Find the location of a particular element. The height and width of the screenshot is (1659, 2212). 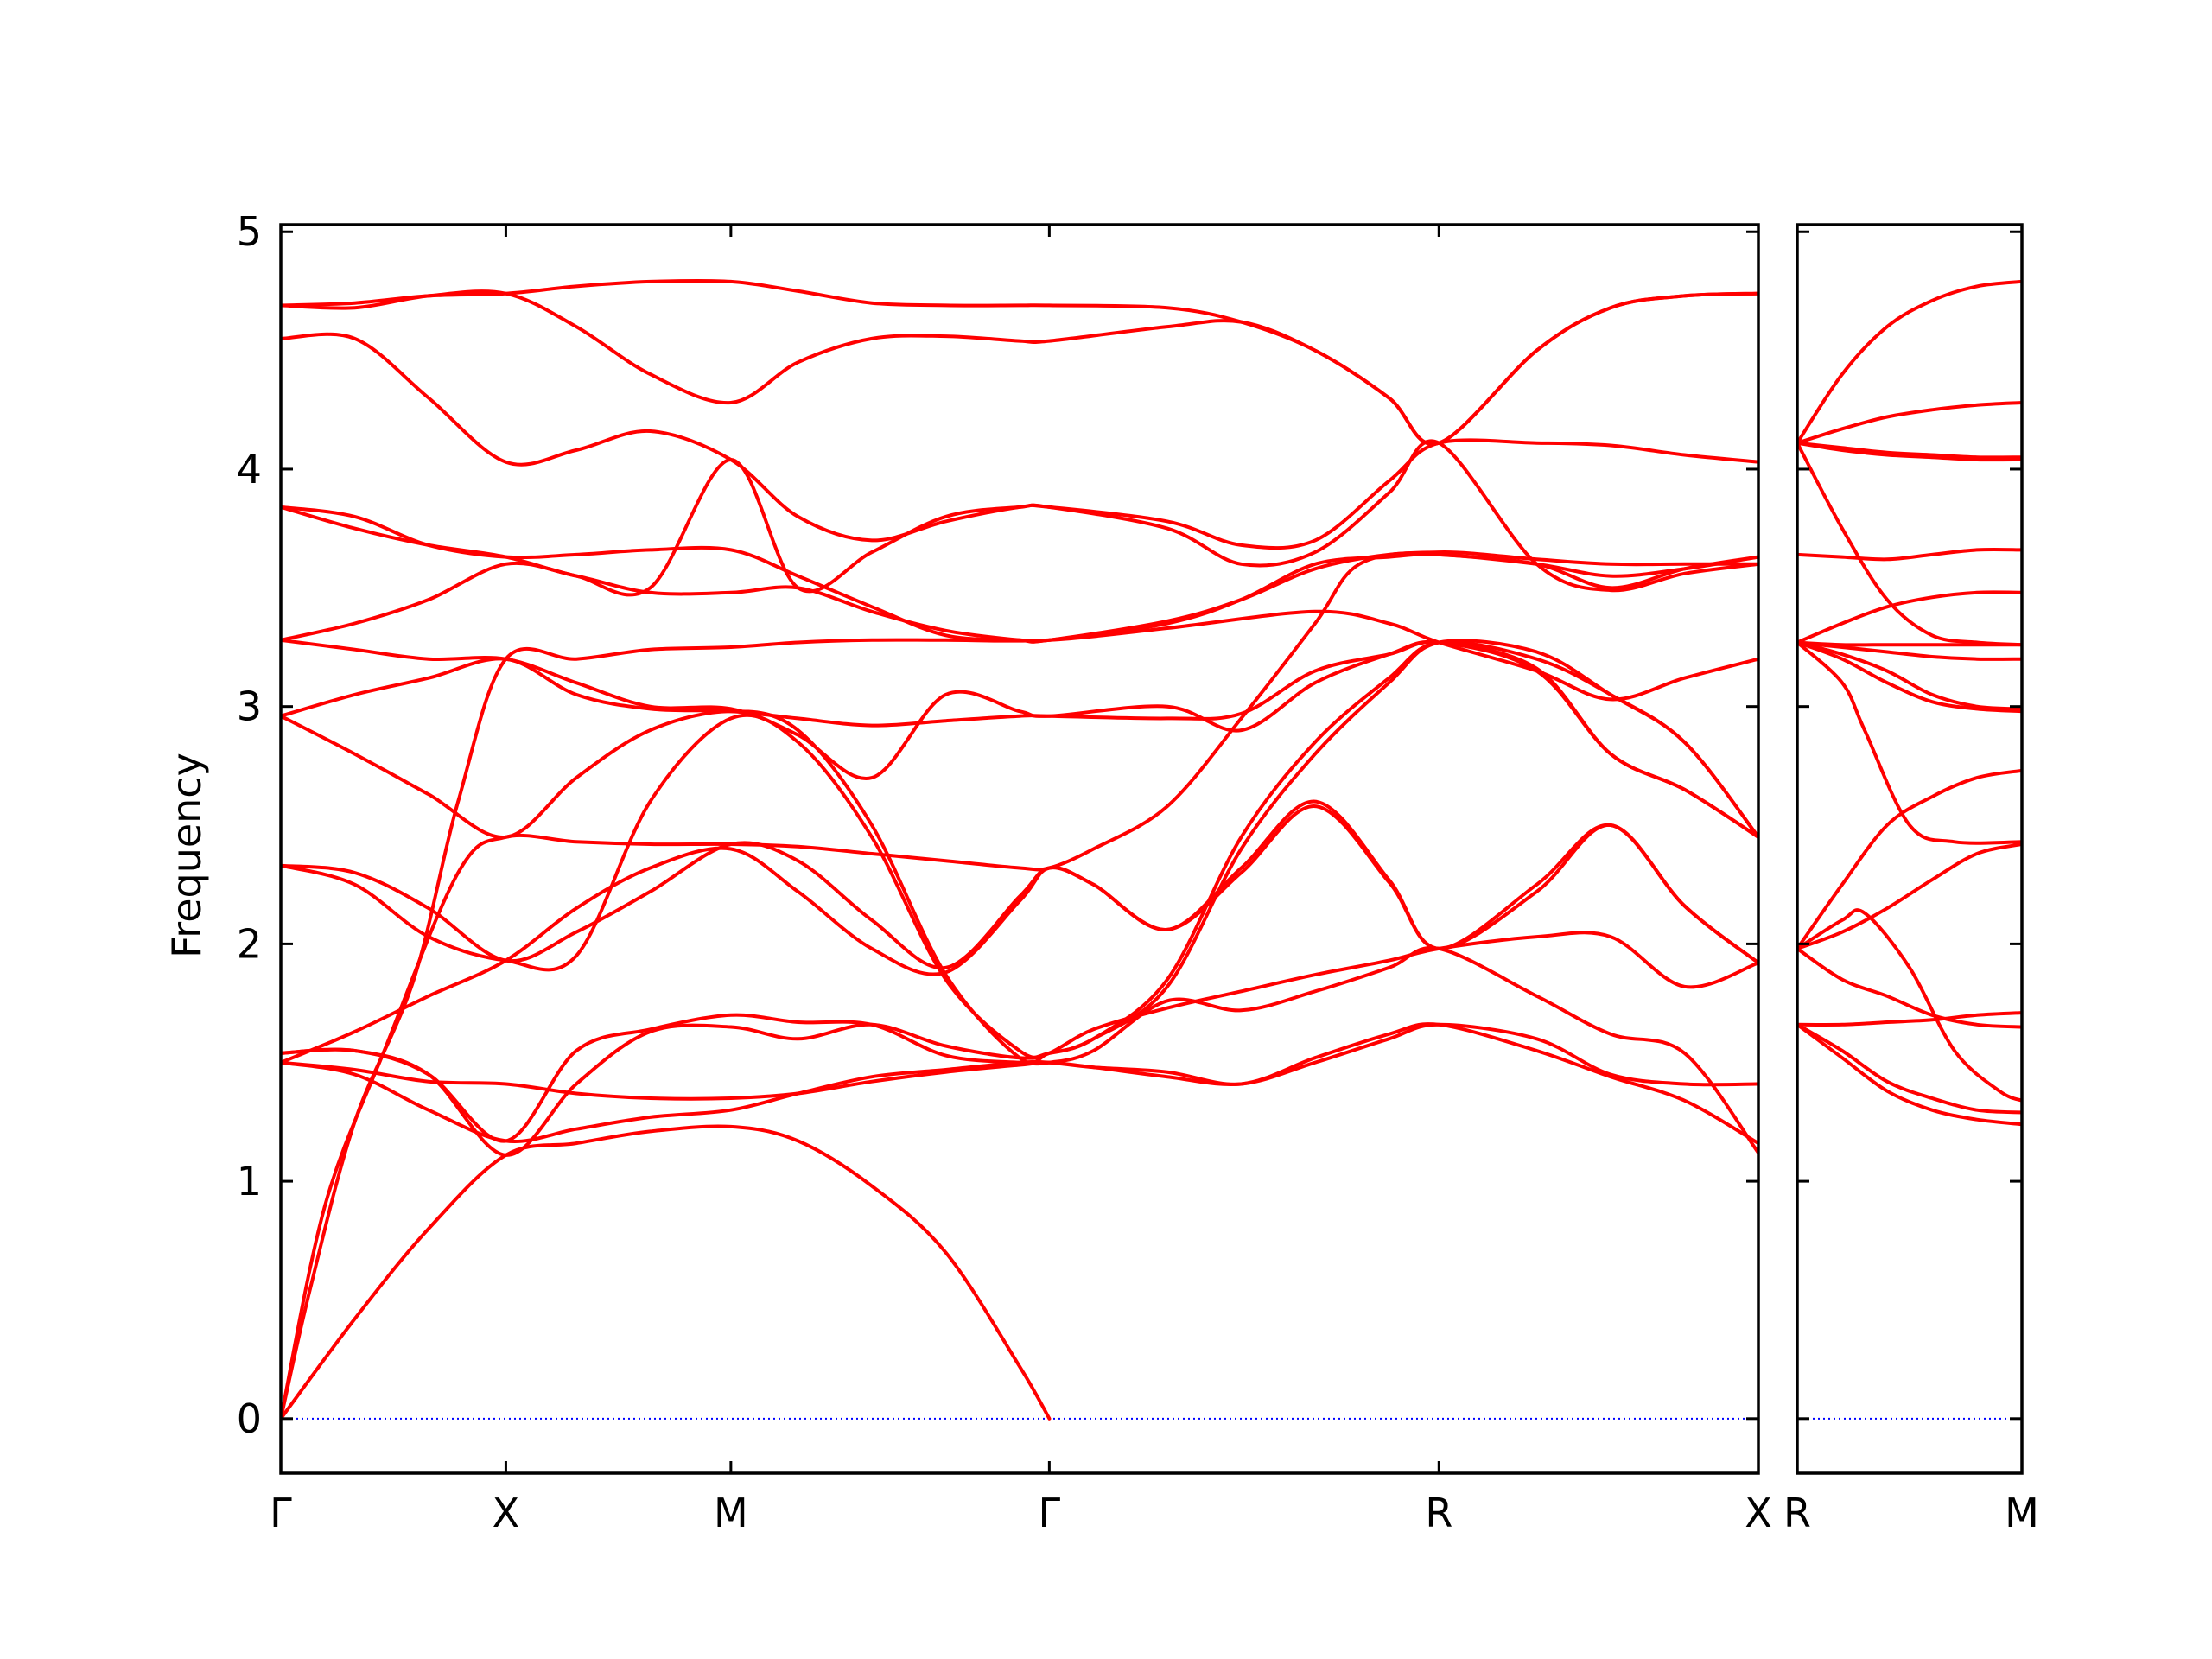

y-axis-label: Frequency is located at coordinates (186, 855).